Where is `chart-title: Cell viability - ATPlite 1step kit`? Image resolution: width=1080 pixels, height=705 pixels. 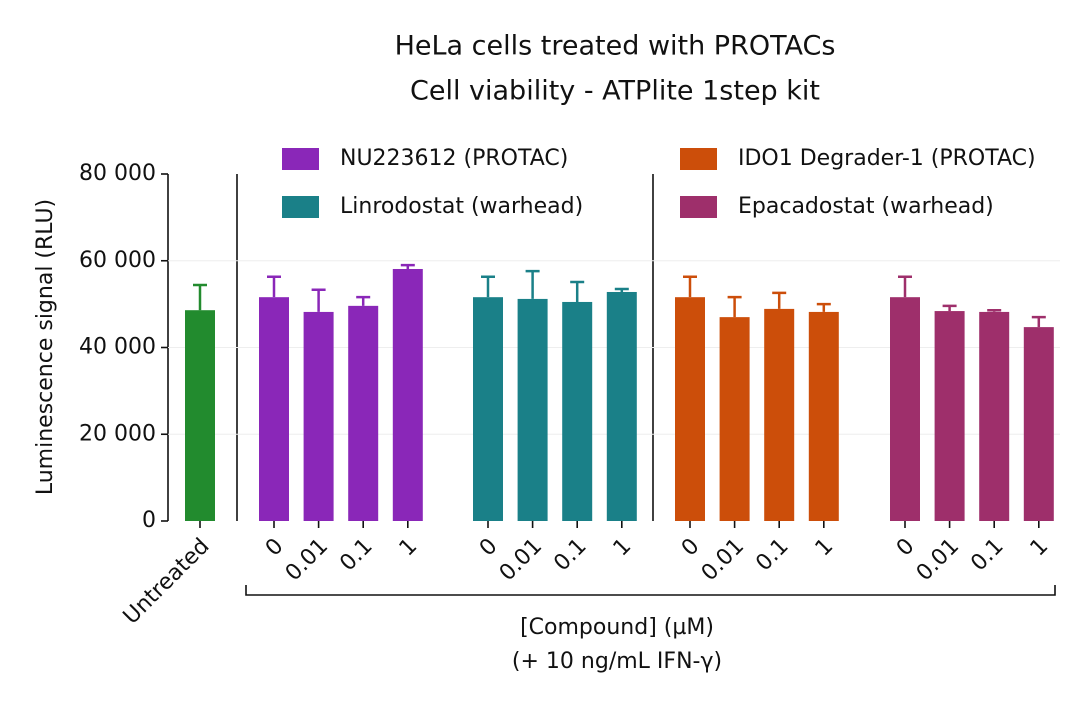 chart-title: Cell viability - ATPlite 1step kit is located at coordinates (615, 91).